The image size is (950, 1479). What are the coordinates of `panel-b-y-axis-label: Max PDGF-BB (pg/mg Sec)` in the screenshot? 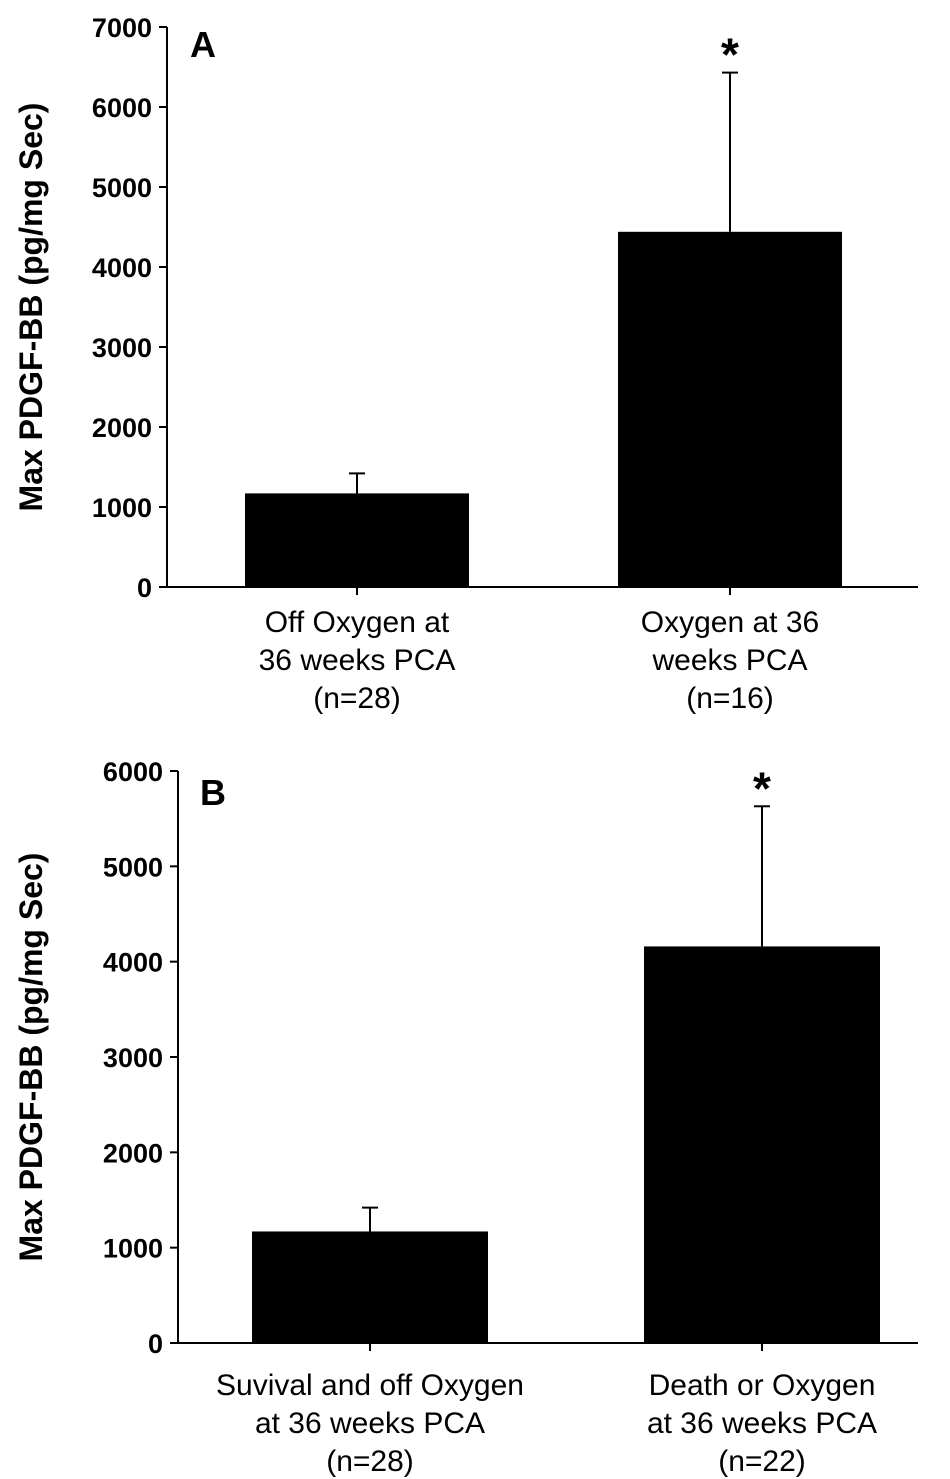 It's located at (31, 1057).